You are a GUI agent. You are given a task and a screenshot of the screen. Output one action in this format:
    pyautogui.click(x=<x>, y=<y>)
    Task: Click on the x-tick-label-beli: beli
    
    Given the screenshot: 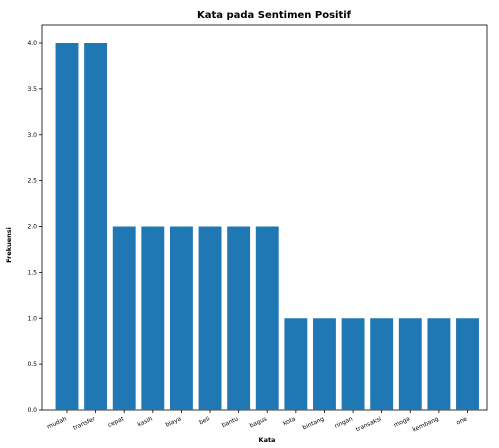 What is the action you would take?
    pyautogui.click(x=204, y=420)
    